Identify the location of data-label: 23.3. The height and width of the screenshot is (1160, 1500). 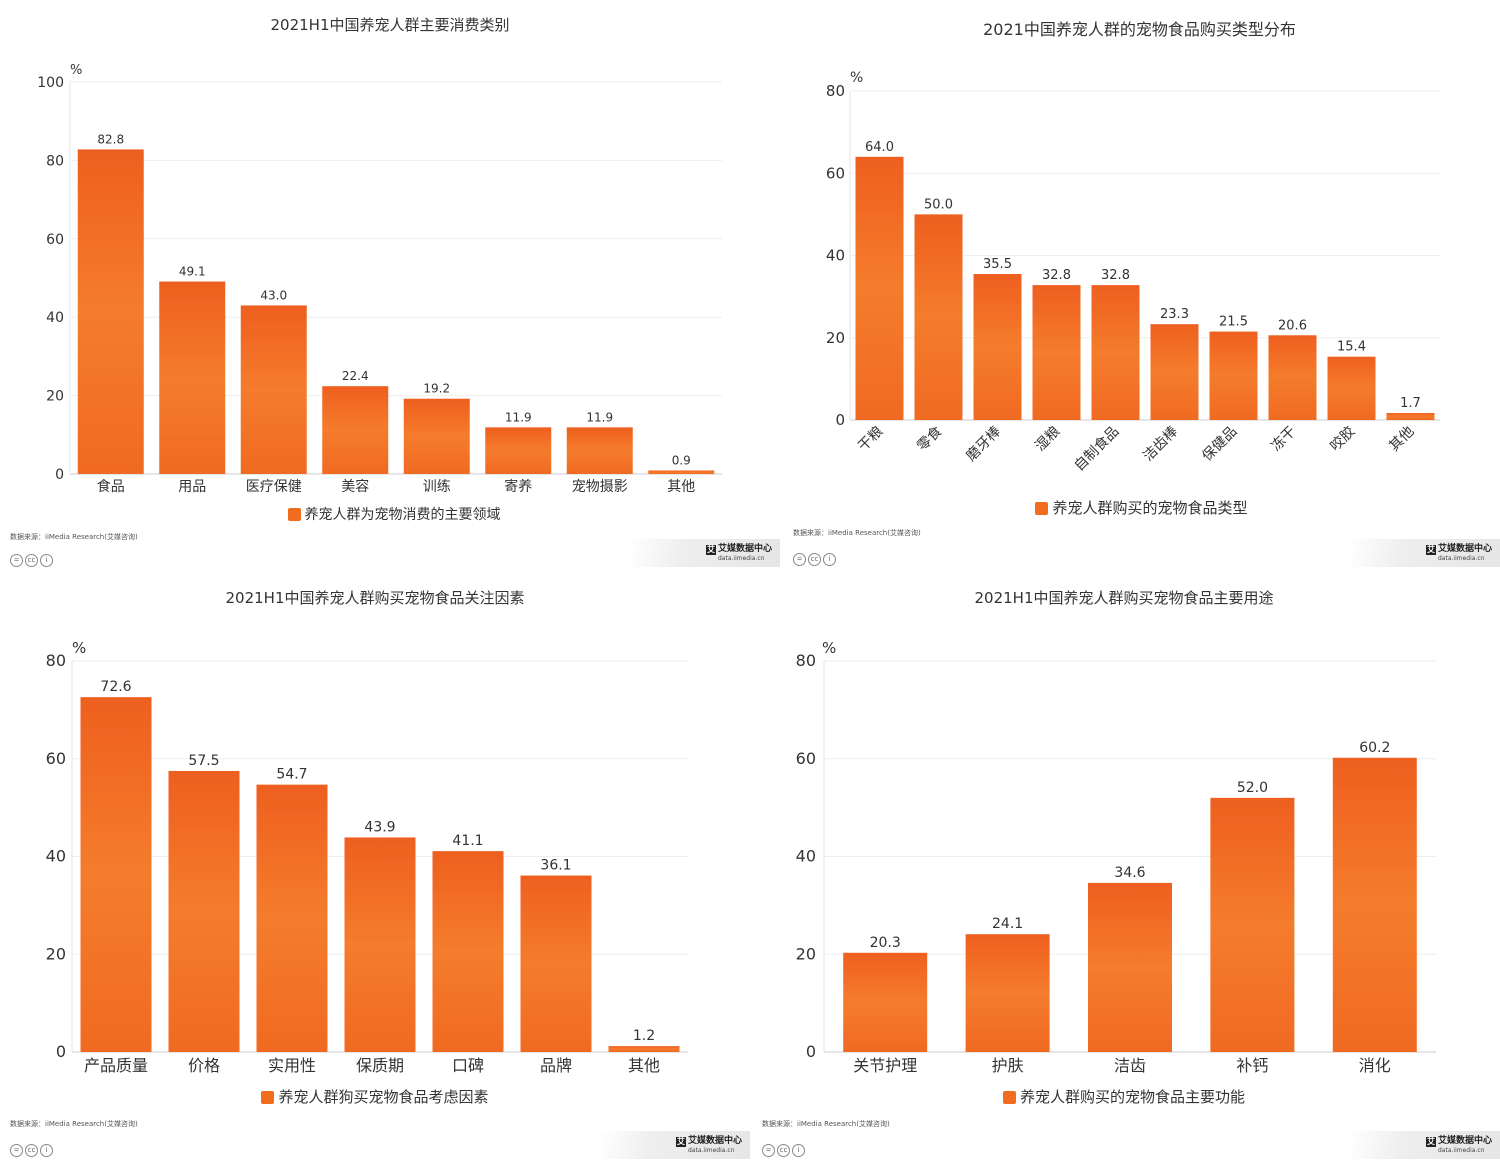
(1174, 314).